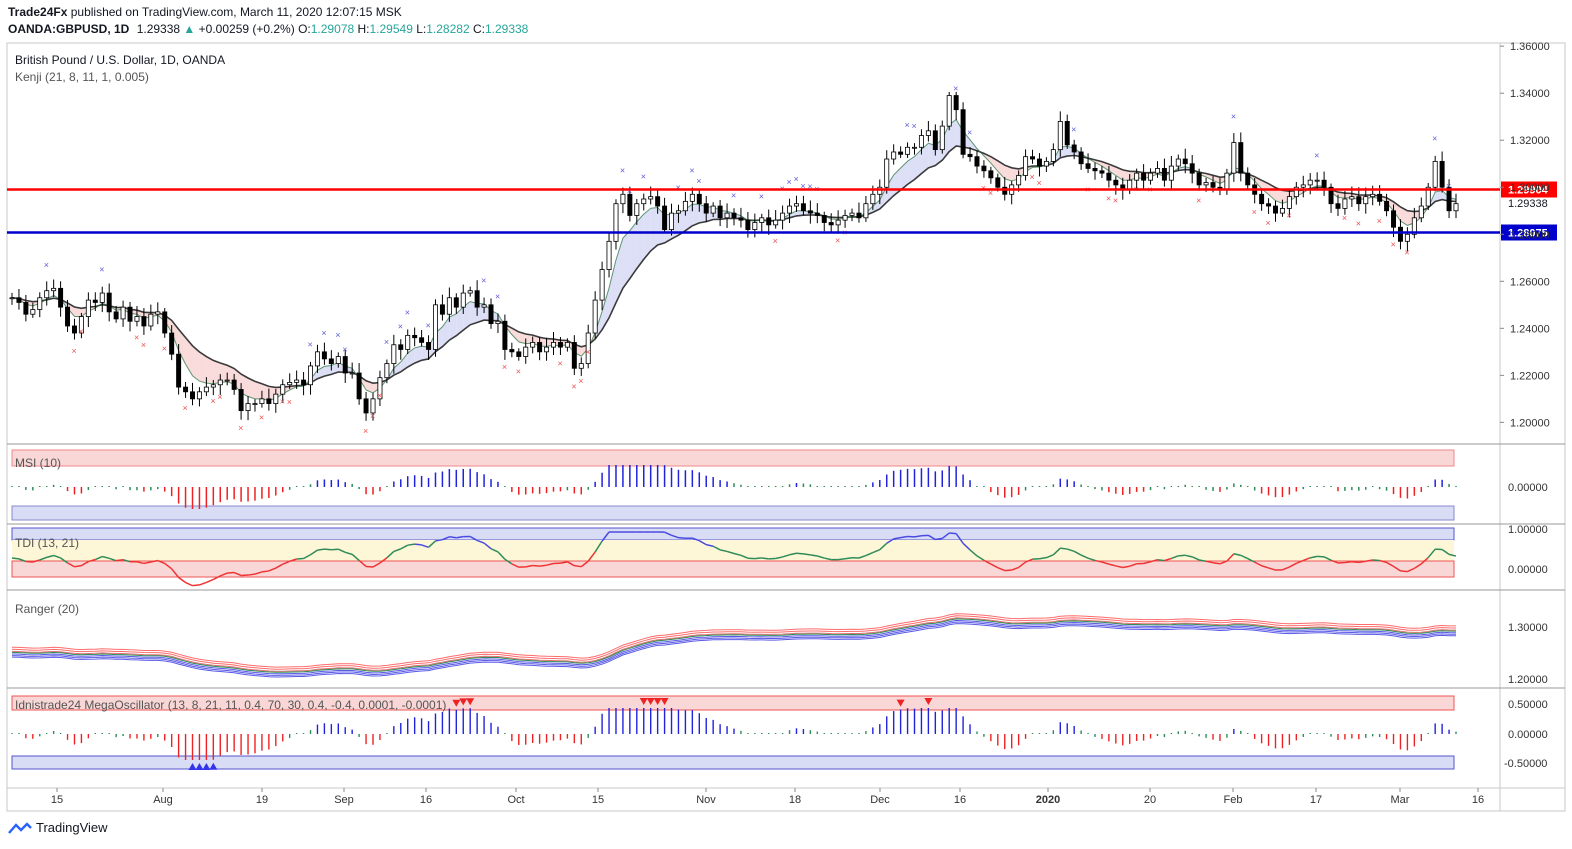  Describe the element at coordinates (82, 77) in the screenshot. I see `kenji-legend: Kenji (21, 8, 11, 1, 0.005)` at that location.